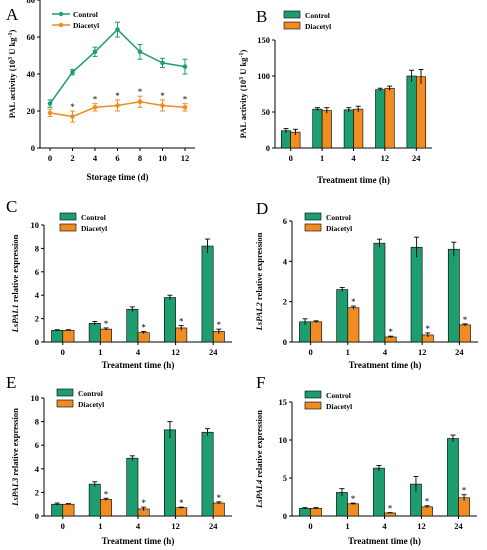  What do you see at coordinates (162, 158) in the screenshot?
I see `x-tick-label: 10` at bounding box center [162, 158].